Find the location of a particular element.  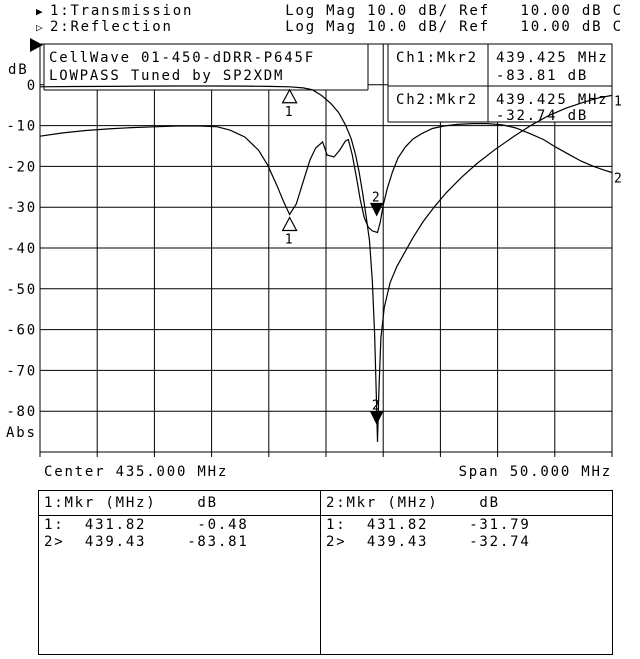

center-frequency-label: Center 435.000 MHz is located at coordinates (136, 472).